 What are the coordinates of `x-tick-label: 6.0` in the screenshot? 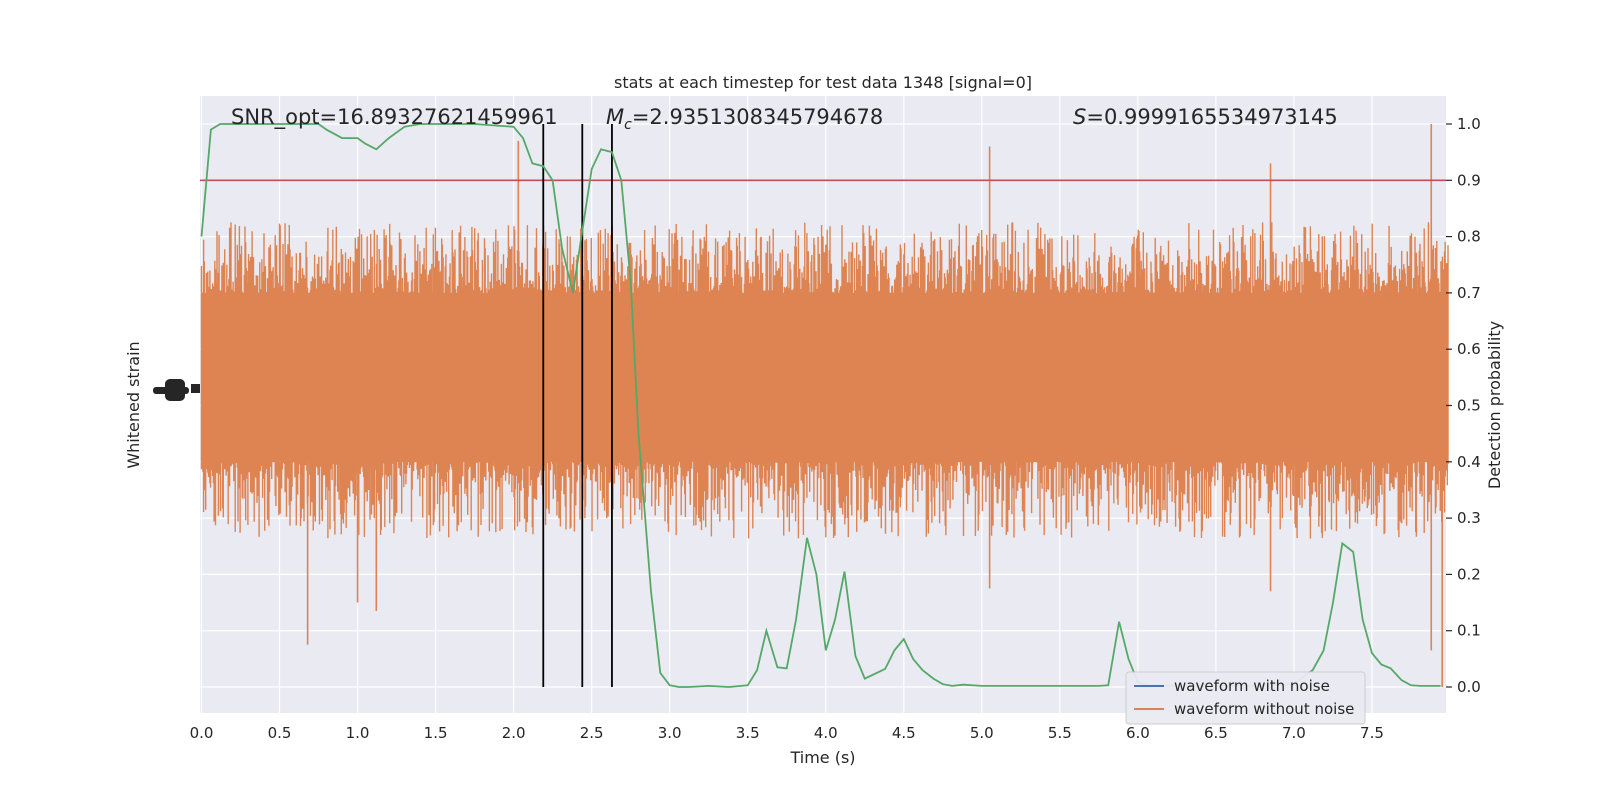 It's located at (1138, 733).